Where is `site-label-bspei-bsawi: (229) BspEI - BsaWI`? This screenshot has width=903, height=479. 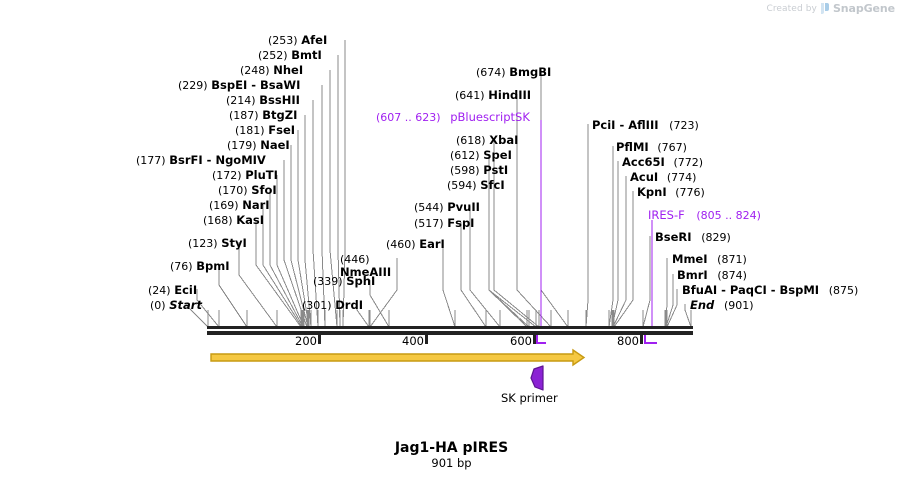 site-label-bspei-bsawi: (229) BspEI - BsaWI is located at coordinates (239, 85).